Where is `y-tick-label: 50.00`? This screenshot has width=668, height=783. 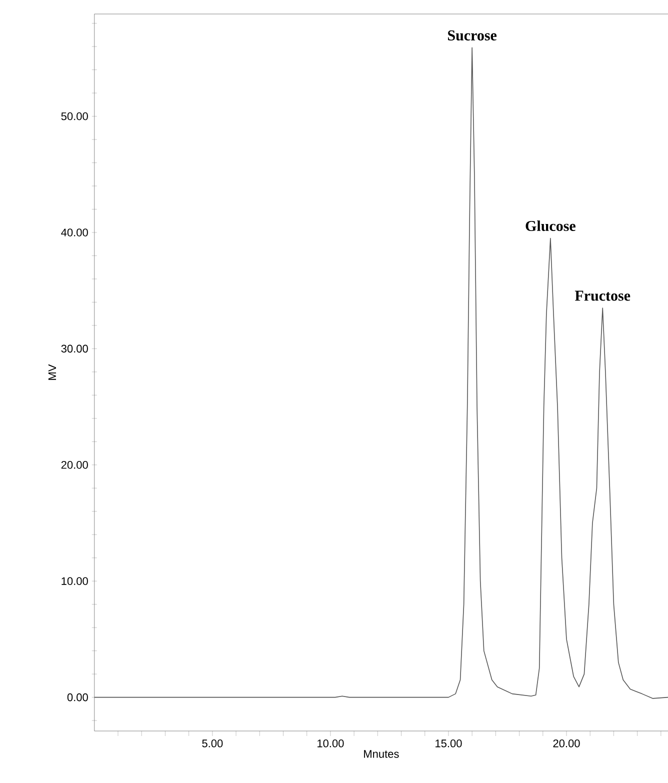
y-tick-label: 50.00 is located at coordinates (74, 116).